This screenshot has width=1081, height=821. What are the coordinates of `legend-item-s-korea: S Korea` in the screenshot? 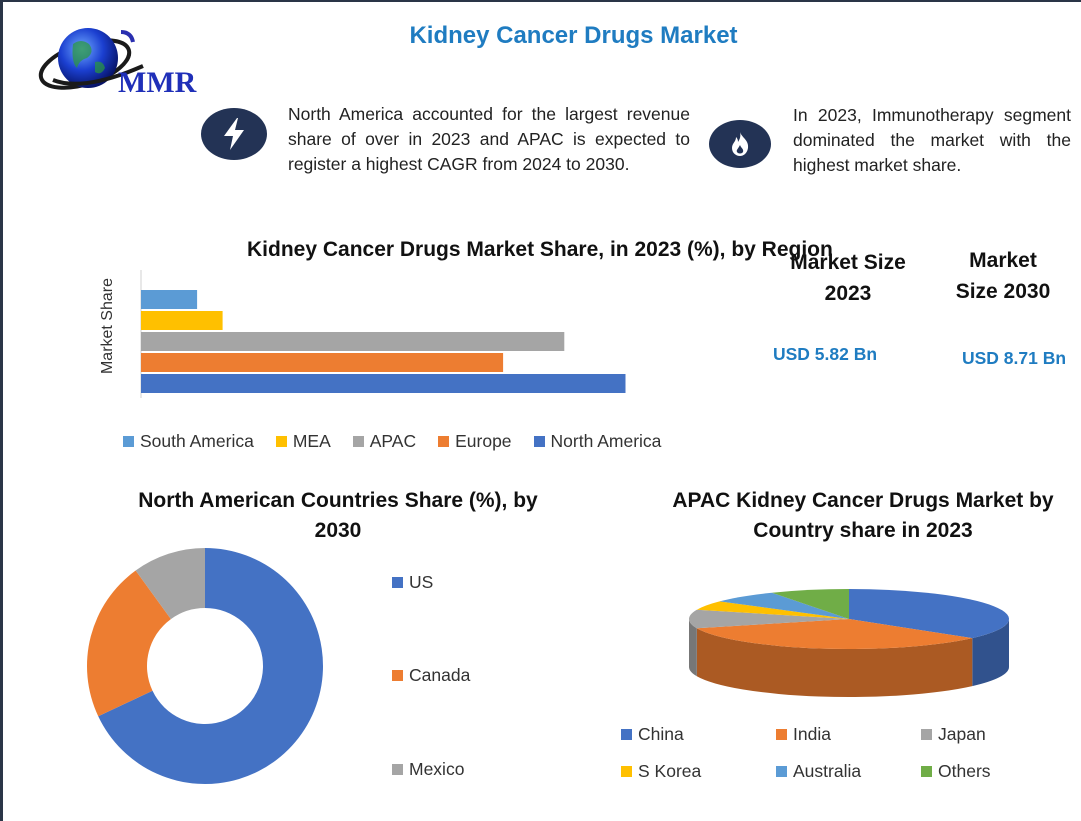 It's located at (698, 771).